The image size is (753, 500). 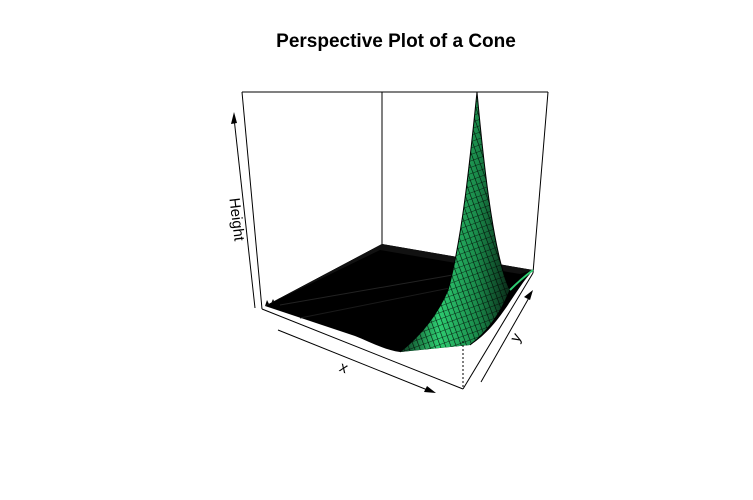 I want to click on z-axis-label: Height, so click(x=236, y=220).